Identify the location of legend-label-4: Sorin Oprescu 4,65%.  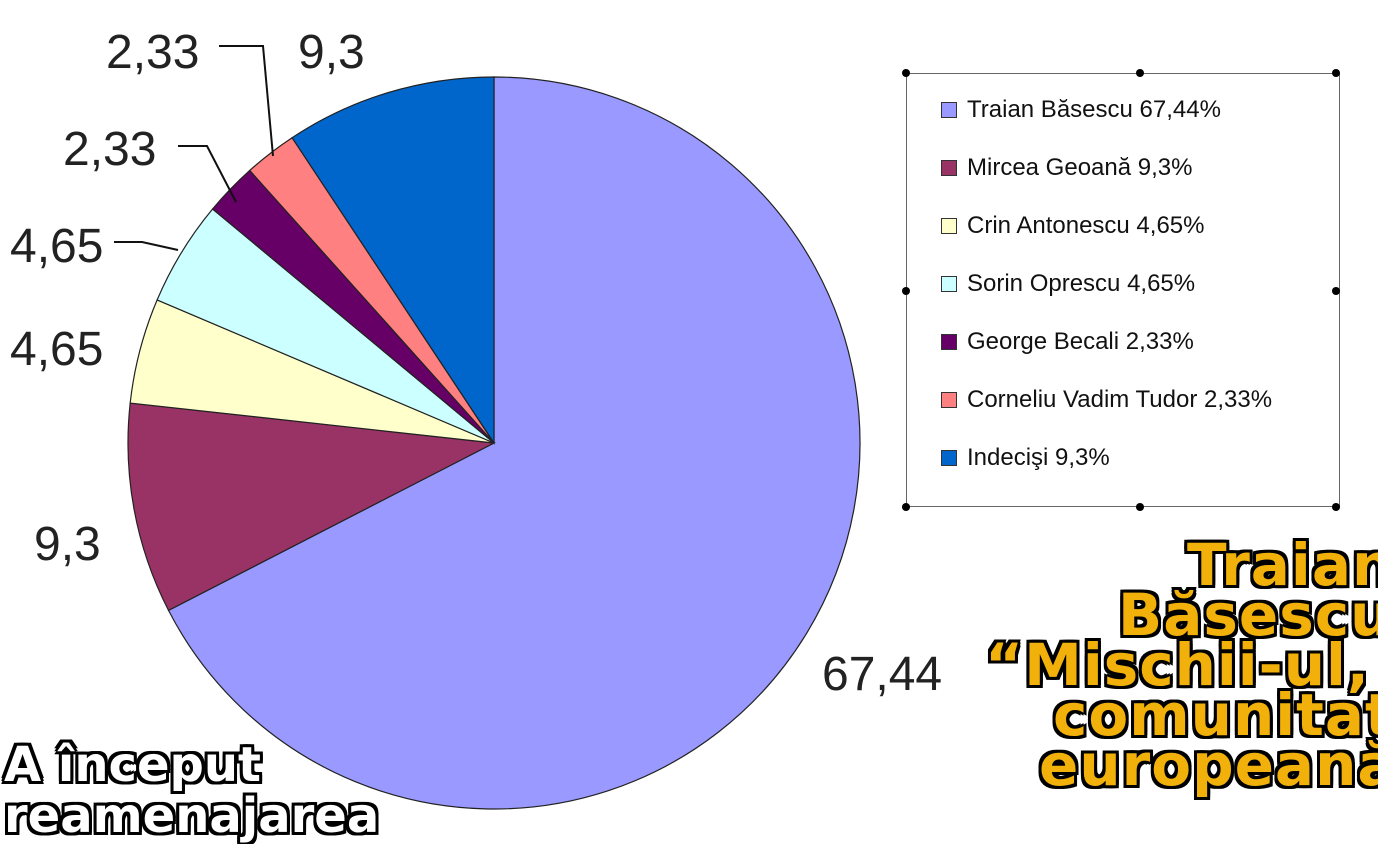
(1081, 283).